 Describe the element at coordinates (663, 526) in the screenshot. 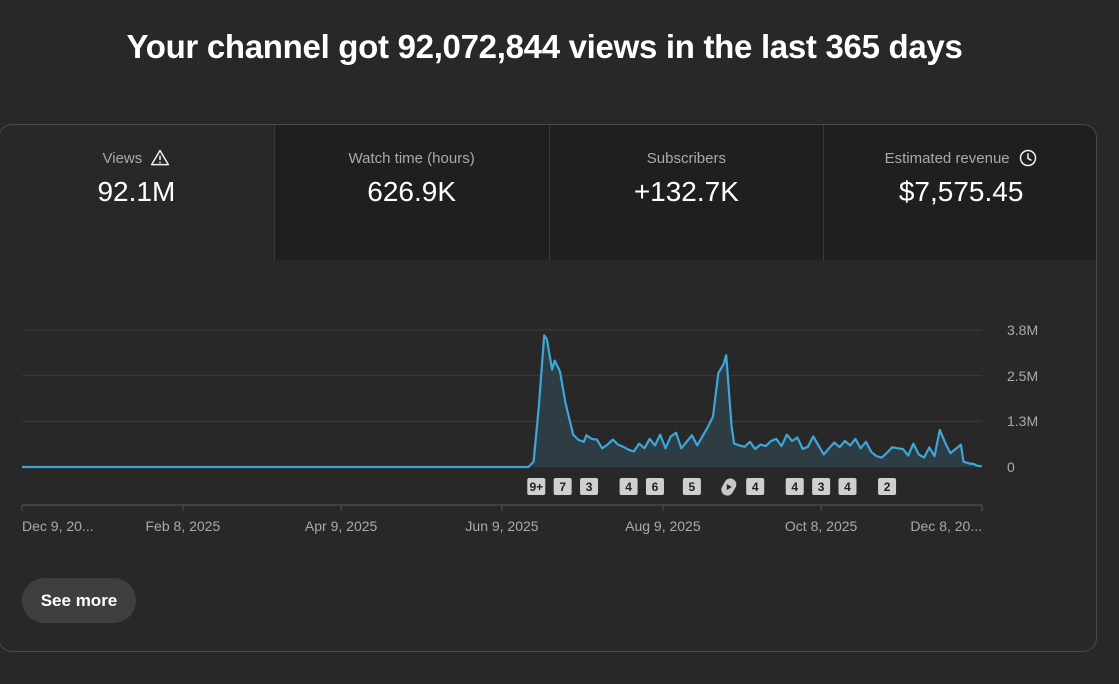

I see `x-tick-label: Aug 9, 2025` at that location.